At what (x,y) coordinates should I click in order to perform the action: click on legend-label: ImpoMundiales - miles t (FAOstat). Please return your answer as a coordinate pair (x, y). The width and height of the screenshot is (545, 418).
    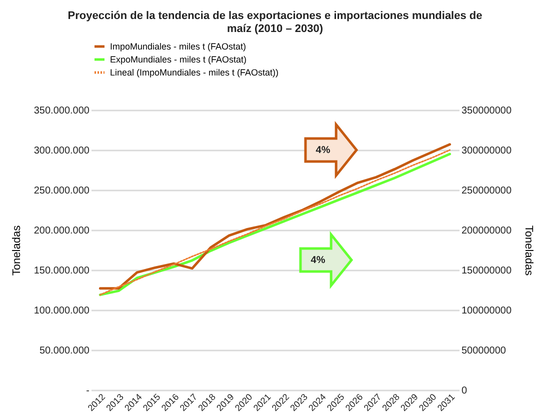
    Looking at the image, I should click on (178, 47).